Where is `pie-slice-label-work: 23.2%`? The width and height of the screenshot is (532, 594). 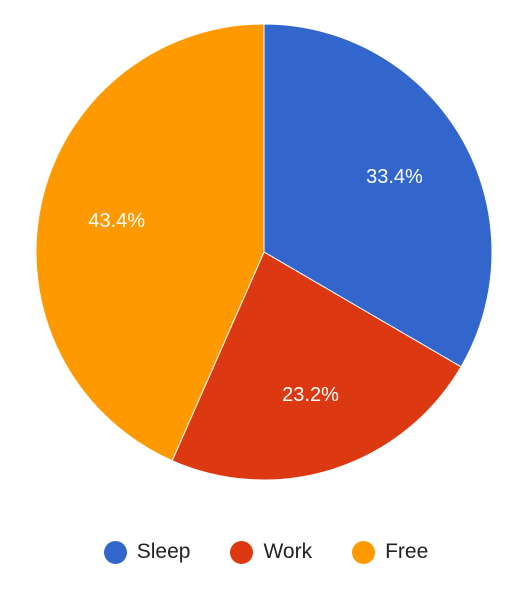 pie-slice-label-work: 23.2% is located at coordinates (310, 395).